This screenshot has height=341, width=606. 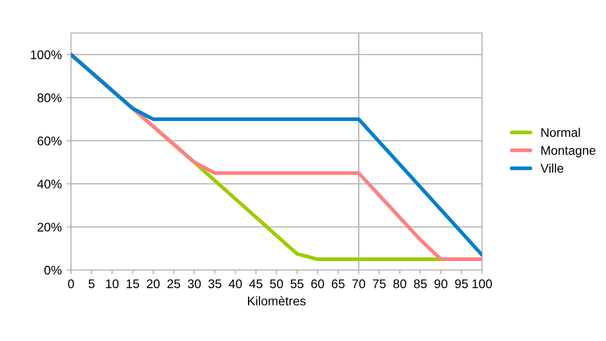 What do you see at coordinates (568, 152) in the screenshot?
I see `legend-label: Montagne` at bounding box center [568, 152].